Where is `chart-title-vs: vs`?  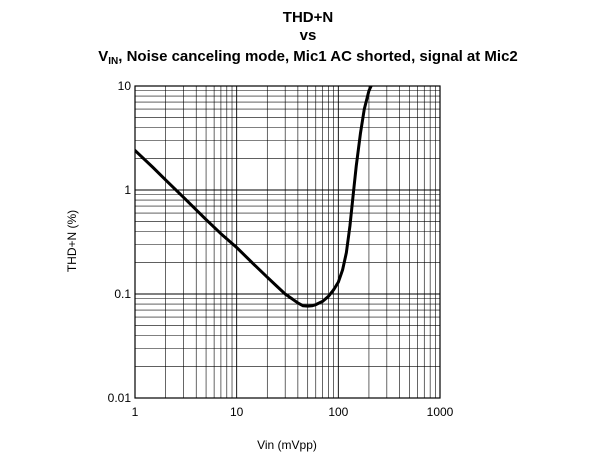
chart-title-vs: vs is located at coordinates (308, 35).